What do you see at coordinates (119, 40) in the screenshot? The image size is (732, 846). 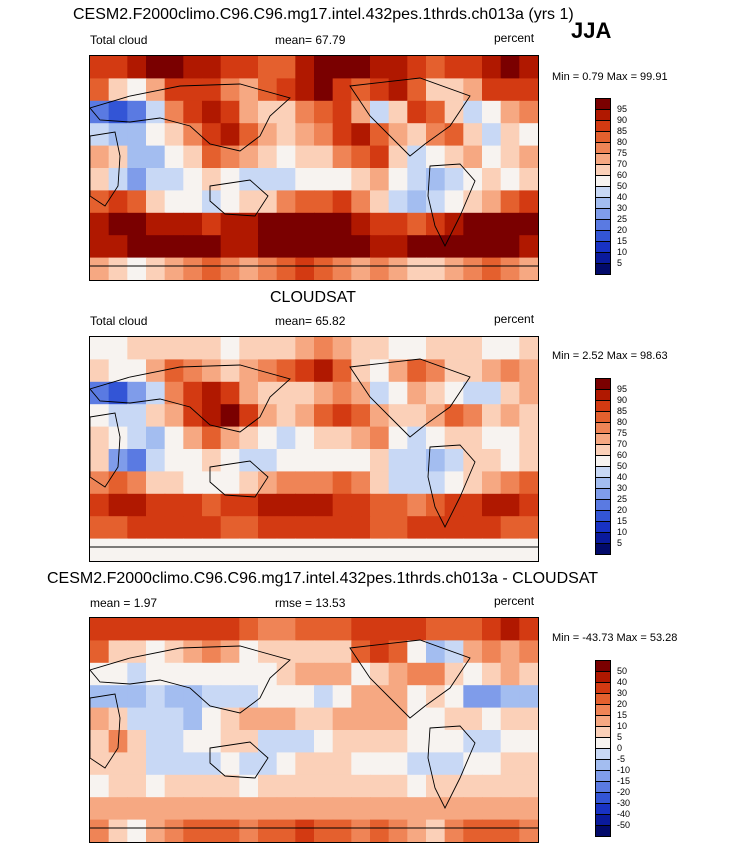 I see `panel-1-left-label: Total cloud` at bounding box center [119, 40].